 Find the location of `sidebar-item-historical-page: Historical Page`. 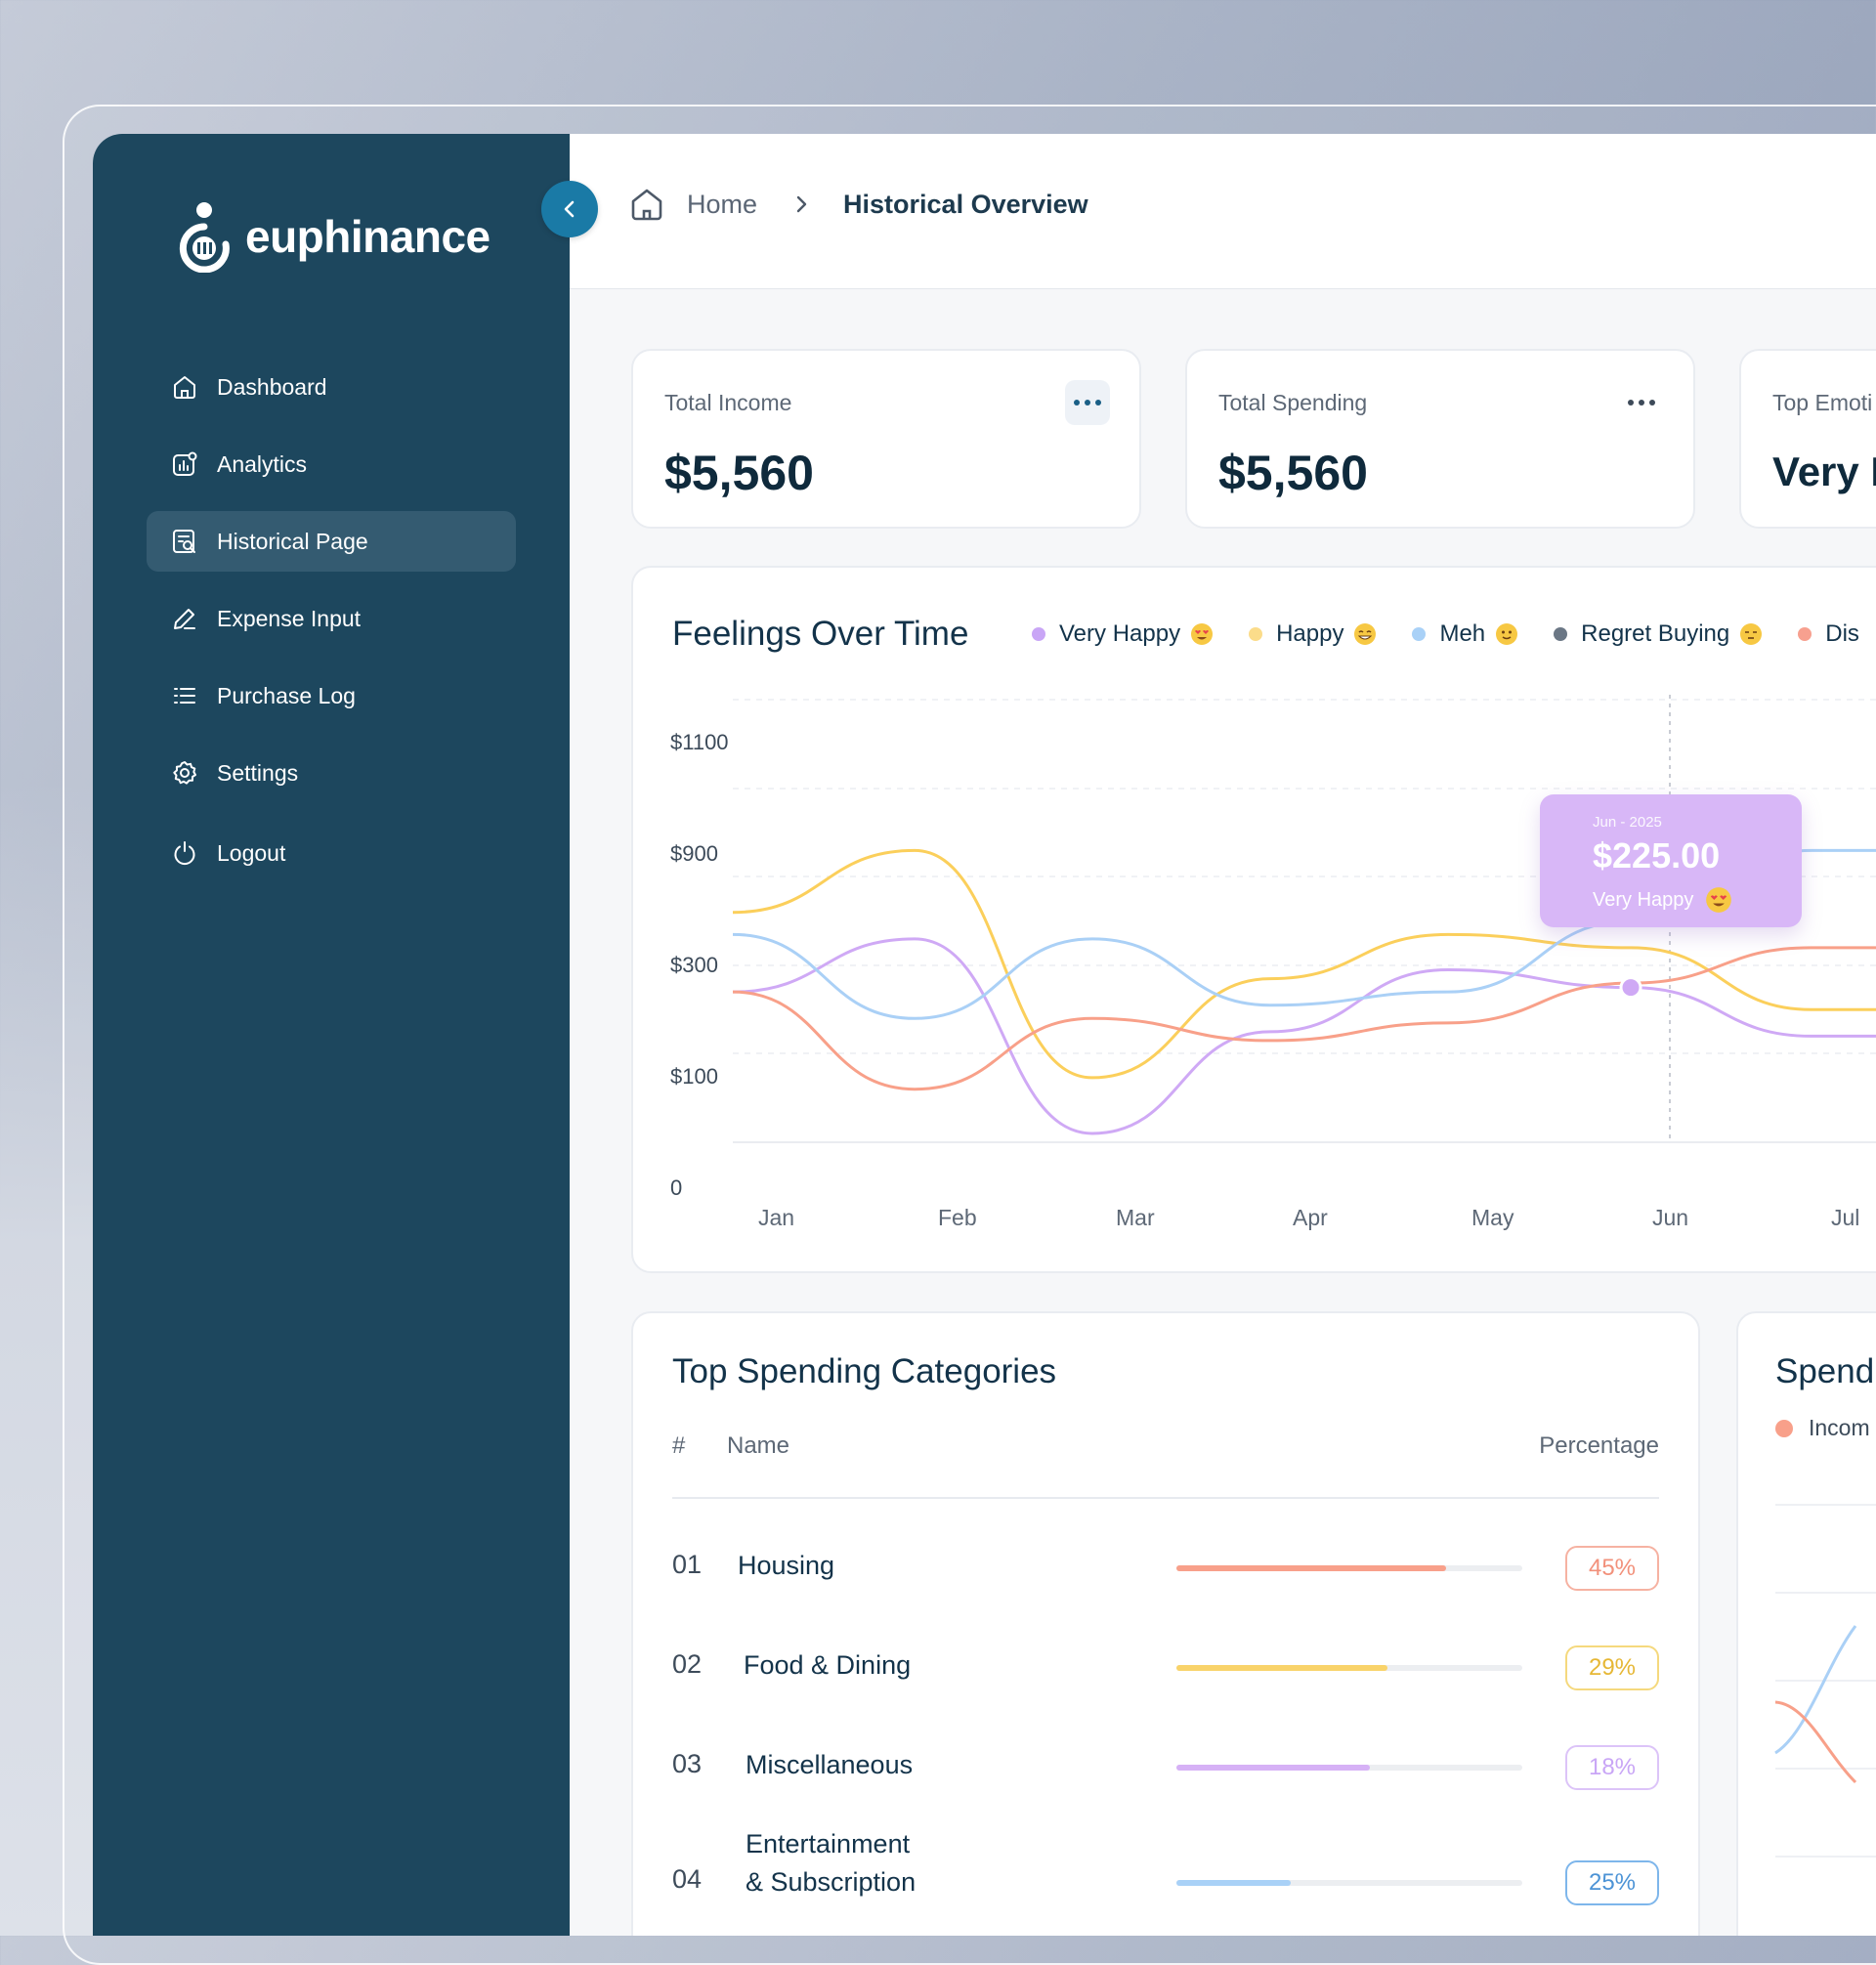

sidebar-item-historical-page: Historical Page is located at coordinates (331, 542).